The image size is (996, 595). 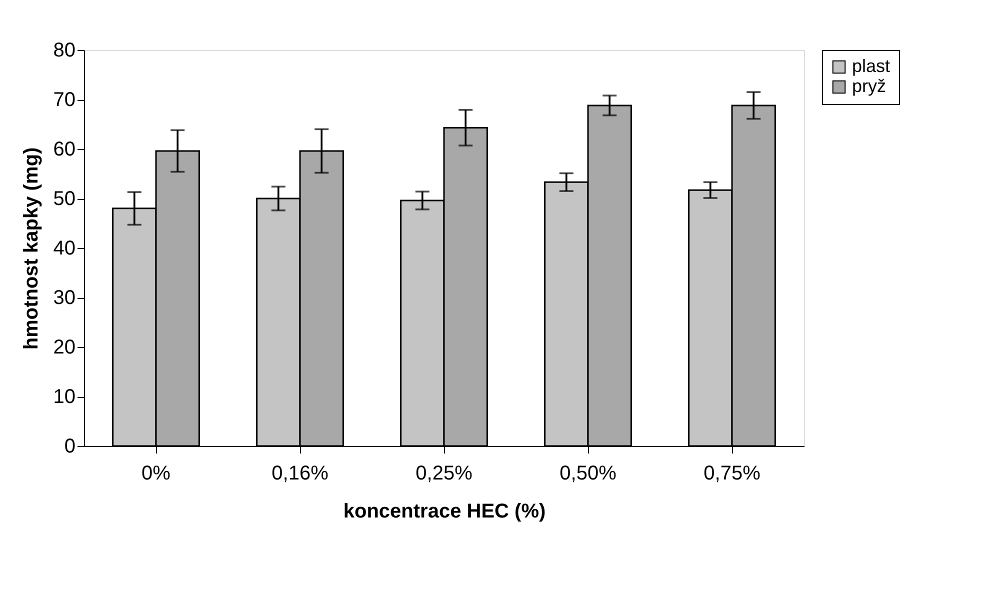 What do you see at coordinates (300, 473) in the screenshot?
I see `x-tick-label: 0,16%` at bounding box center [300, 473].